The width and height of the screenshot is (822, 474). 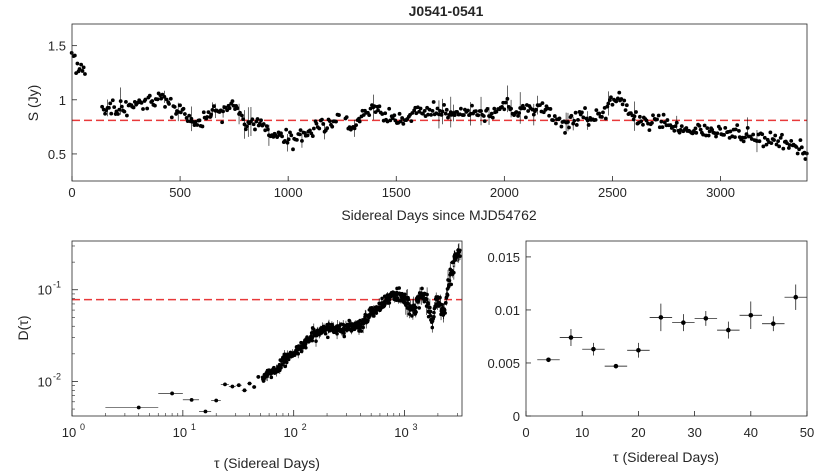 I want to click on figure-title: J0541-0541, so click(x=446, y=11).